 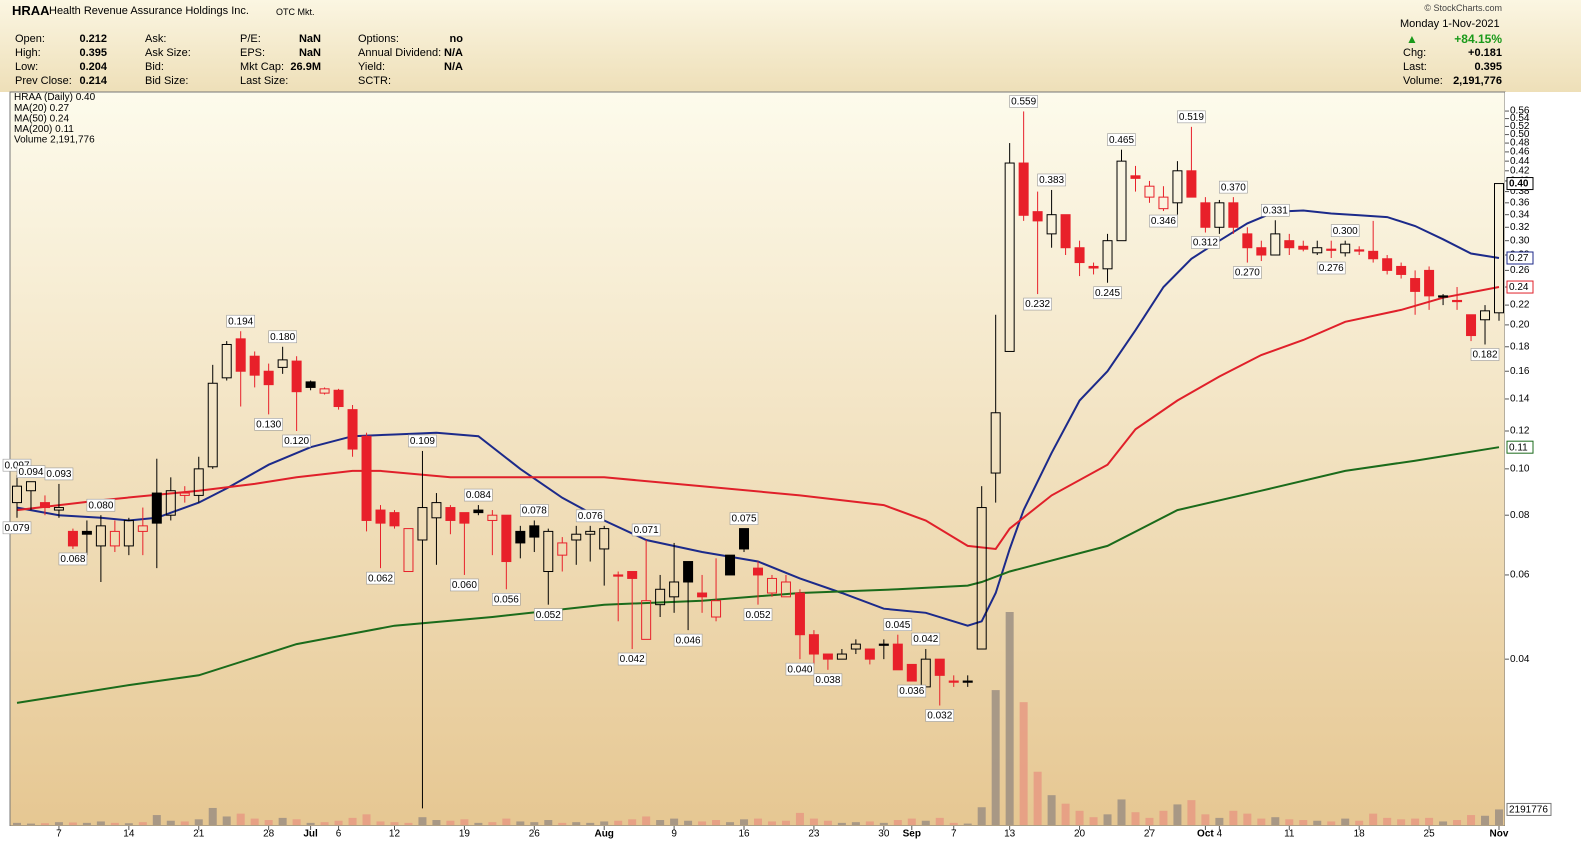 I want to click on annotation: 0.346, so click(x=1163, y=221).